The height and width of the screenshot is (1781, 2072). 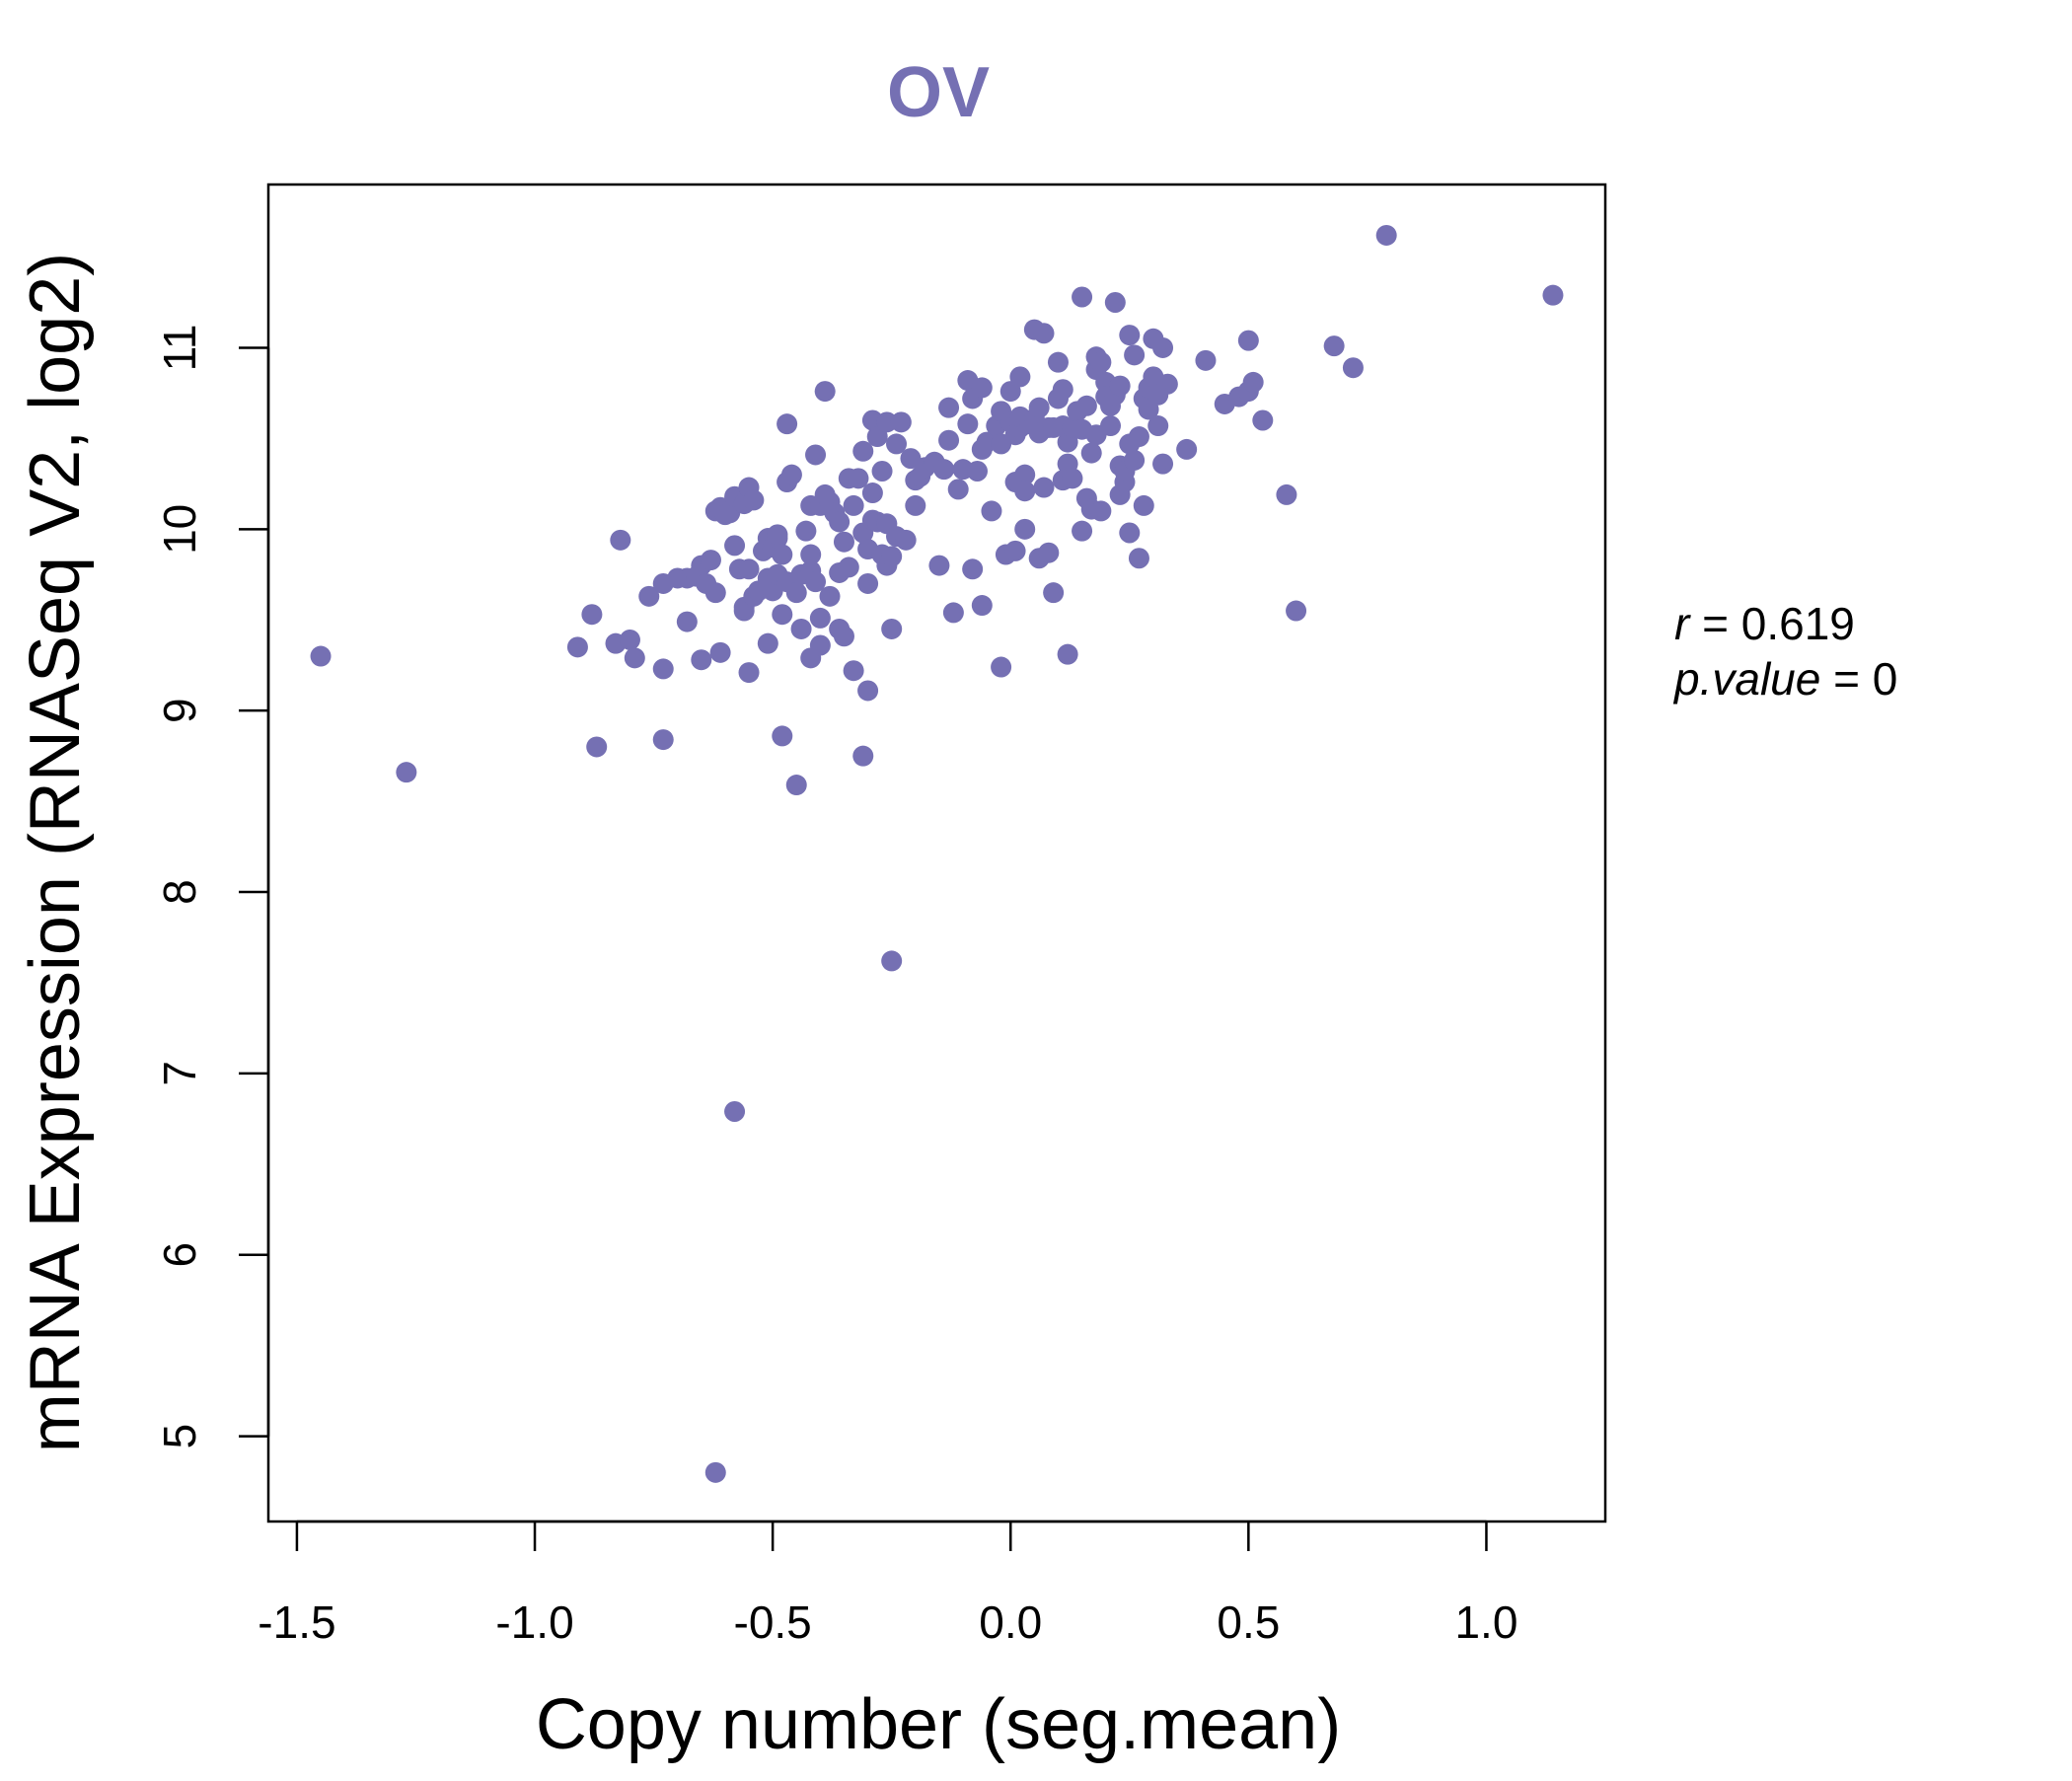 I want to click on y-tick-label: 11, so click(x=179, y=348).